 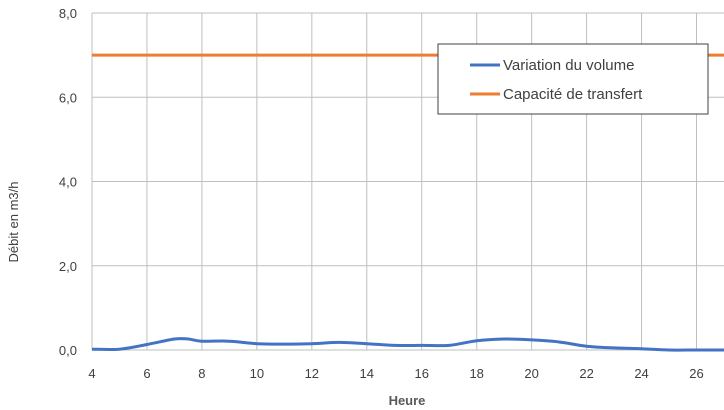 I want to click on x-tick-label: 10, so click(x=257, y=373).